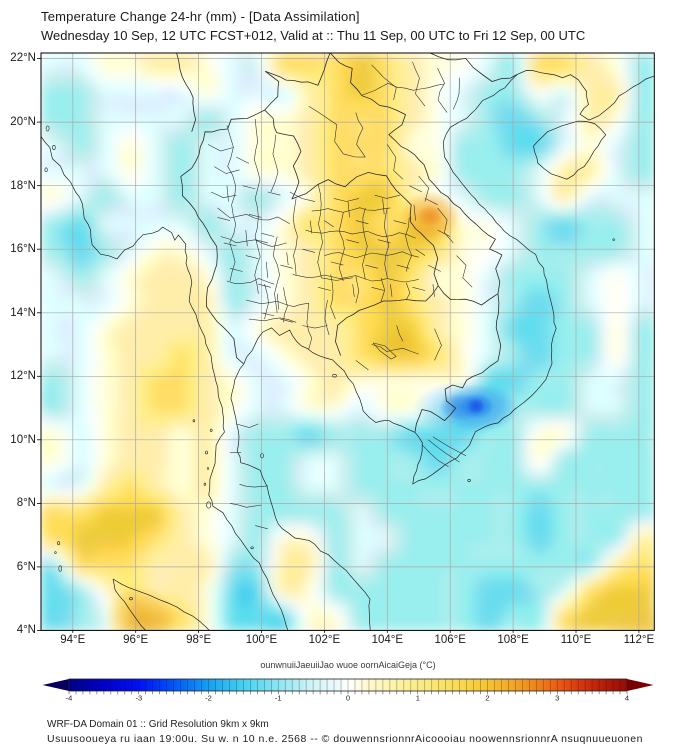  What do you see at coordinates (487, 698) in the screenshot?
I see `svg-text: 2` at bounding box center [487, 698].